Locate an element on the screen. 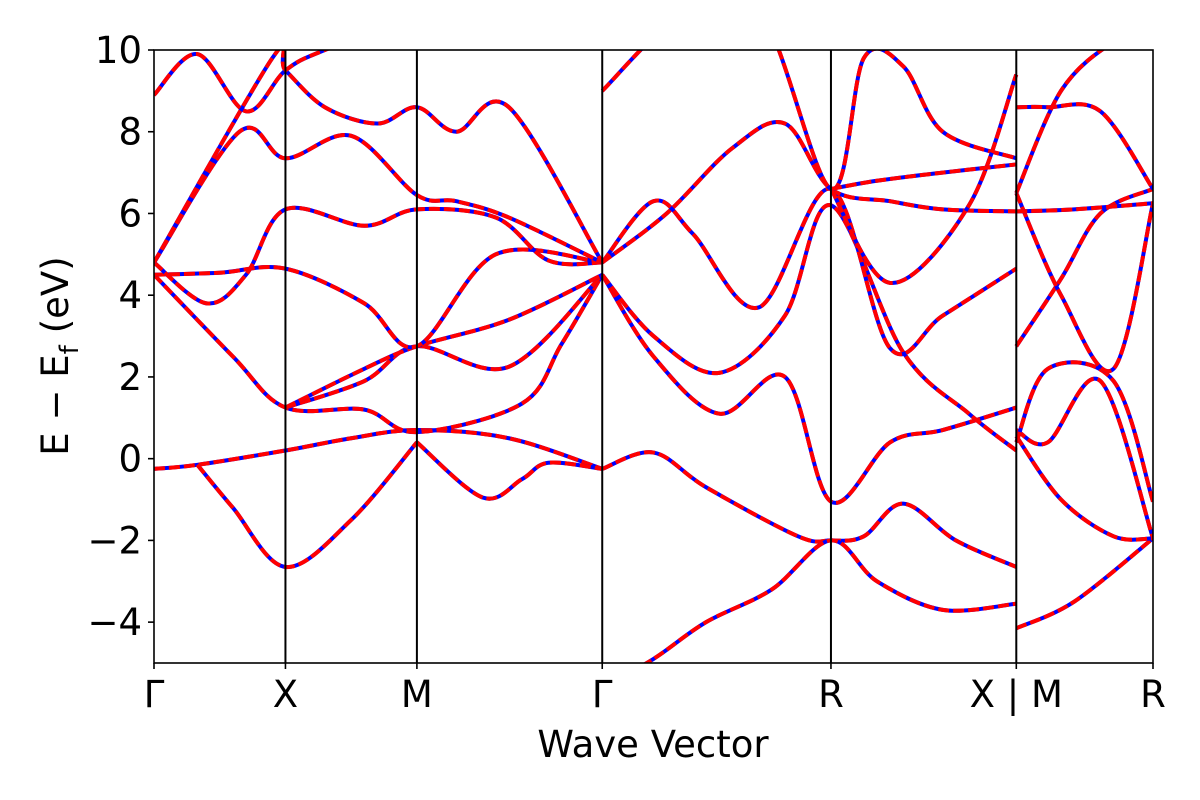  y-tick-label: 10 is located at coordinates (118, 50).